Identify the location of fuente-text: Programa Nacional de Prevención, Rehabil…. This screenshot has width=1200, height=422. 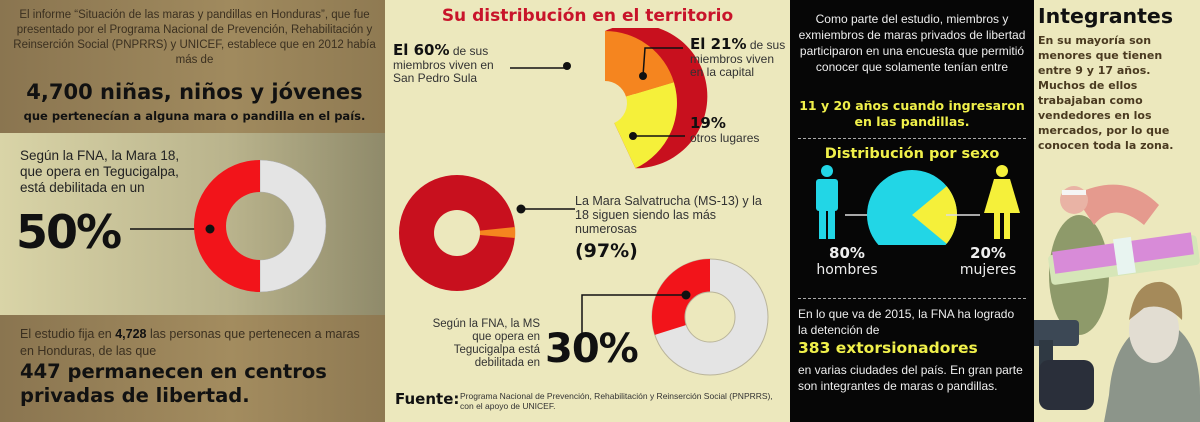
(616, 401).